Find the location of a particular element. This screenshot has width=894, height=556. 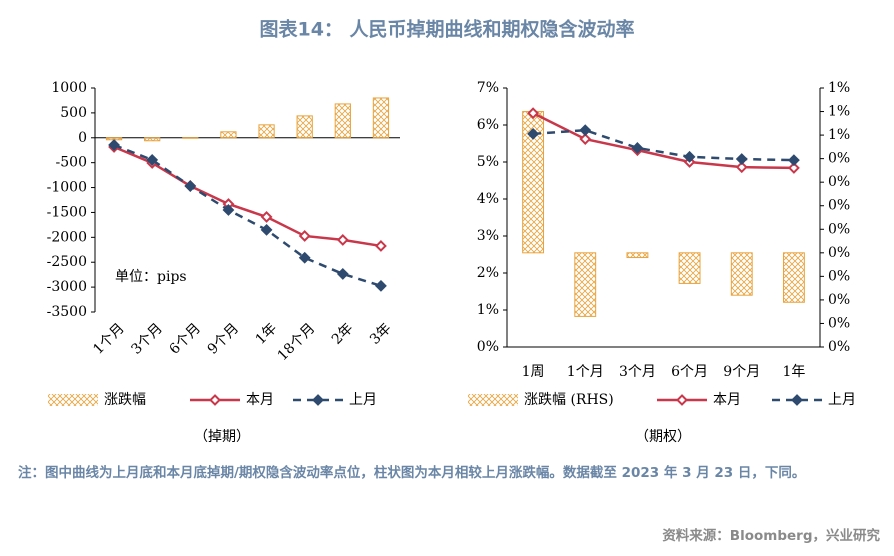

y-tick-label: 2% is located at coordinates (488, 273).